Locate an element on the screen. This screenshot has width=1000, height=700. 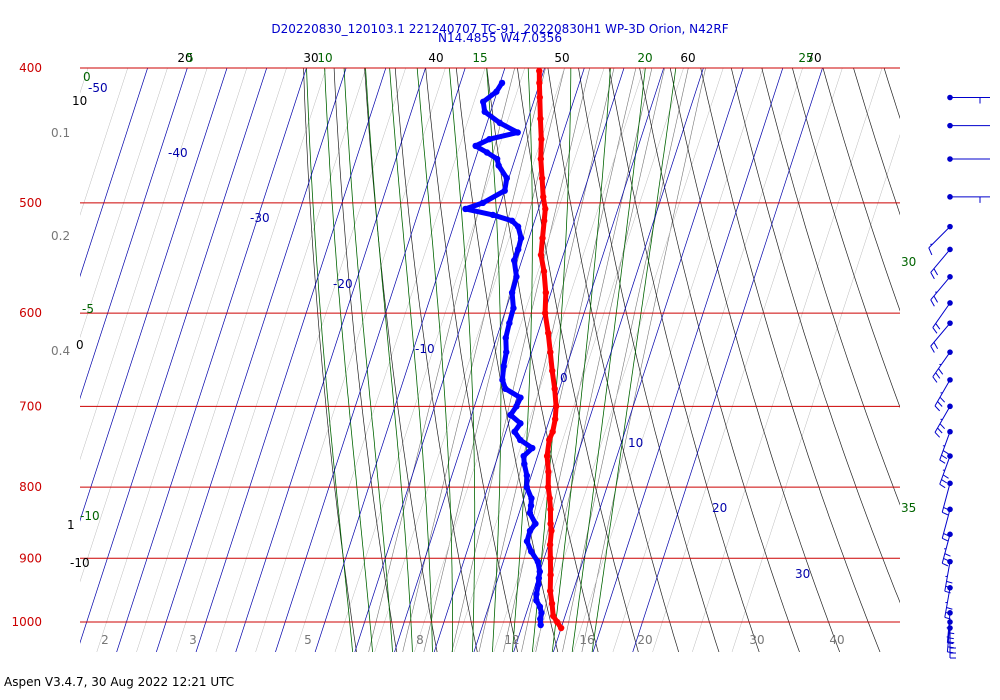
wind-barb-staff is located at coordinates (940, 261).